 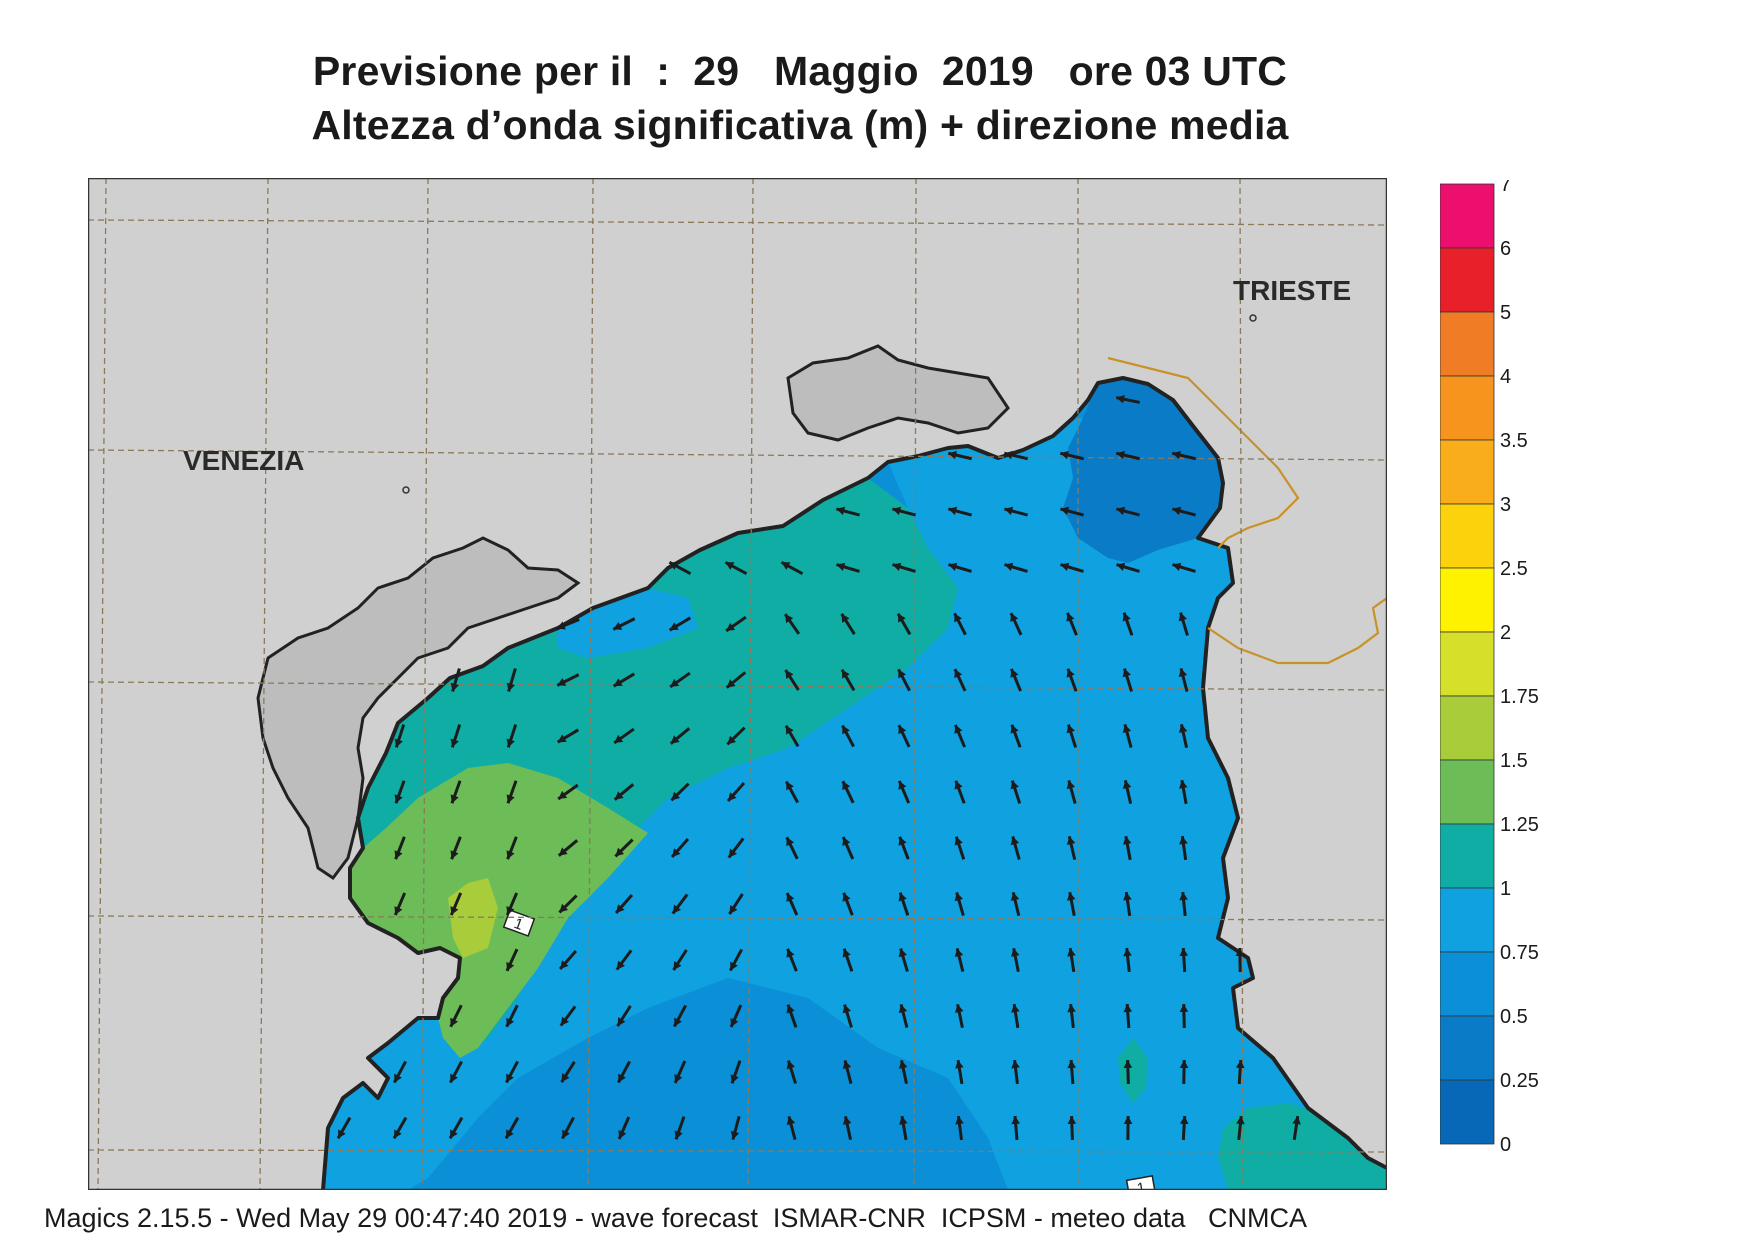 What do you see at coordinates (1505, 377) in the screenshot?
I see `legend-label: 4` at bounding box center [1505, 377].